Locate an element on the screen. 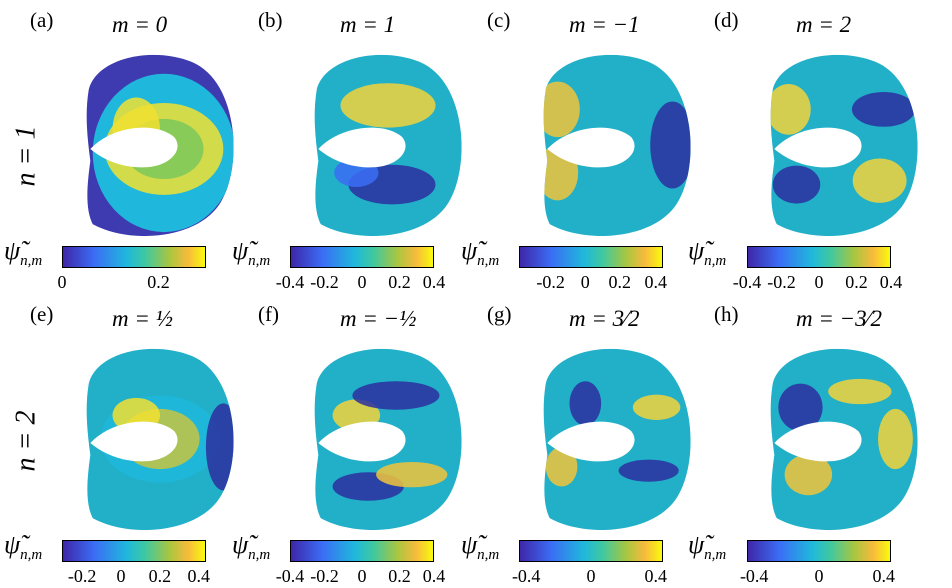 The height and width of the screenshot is (588, 952). panel-title: m = −1 is located at coordinates (604, 24).